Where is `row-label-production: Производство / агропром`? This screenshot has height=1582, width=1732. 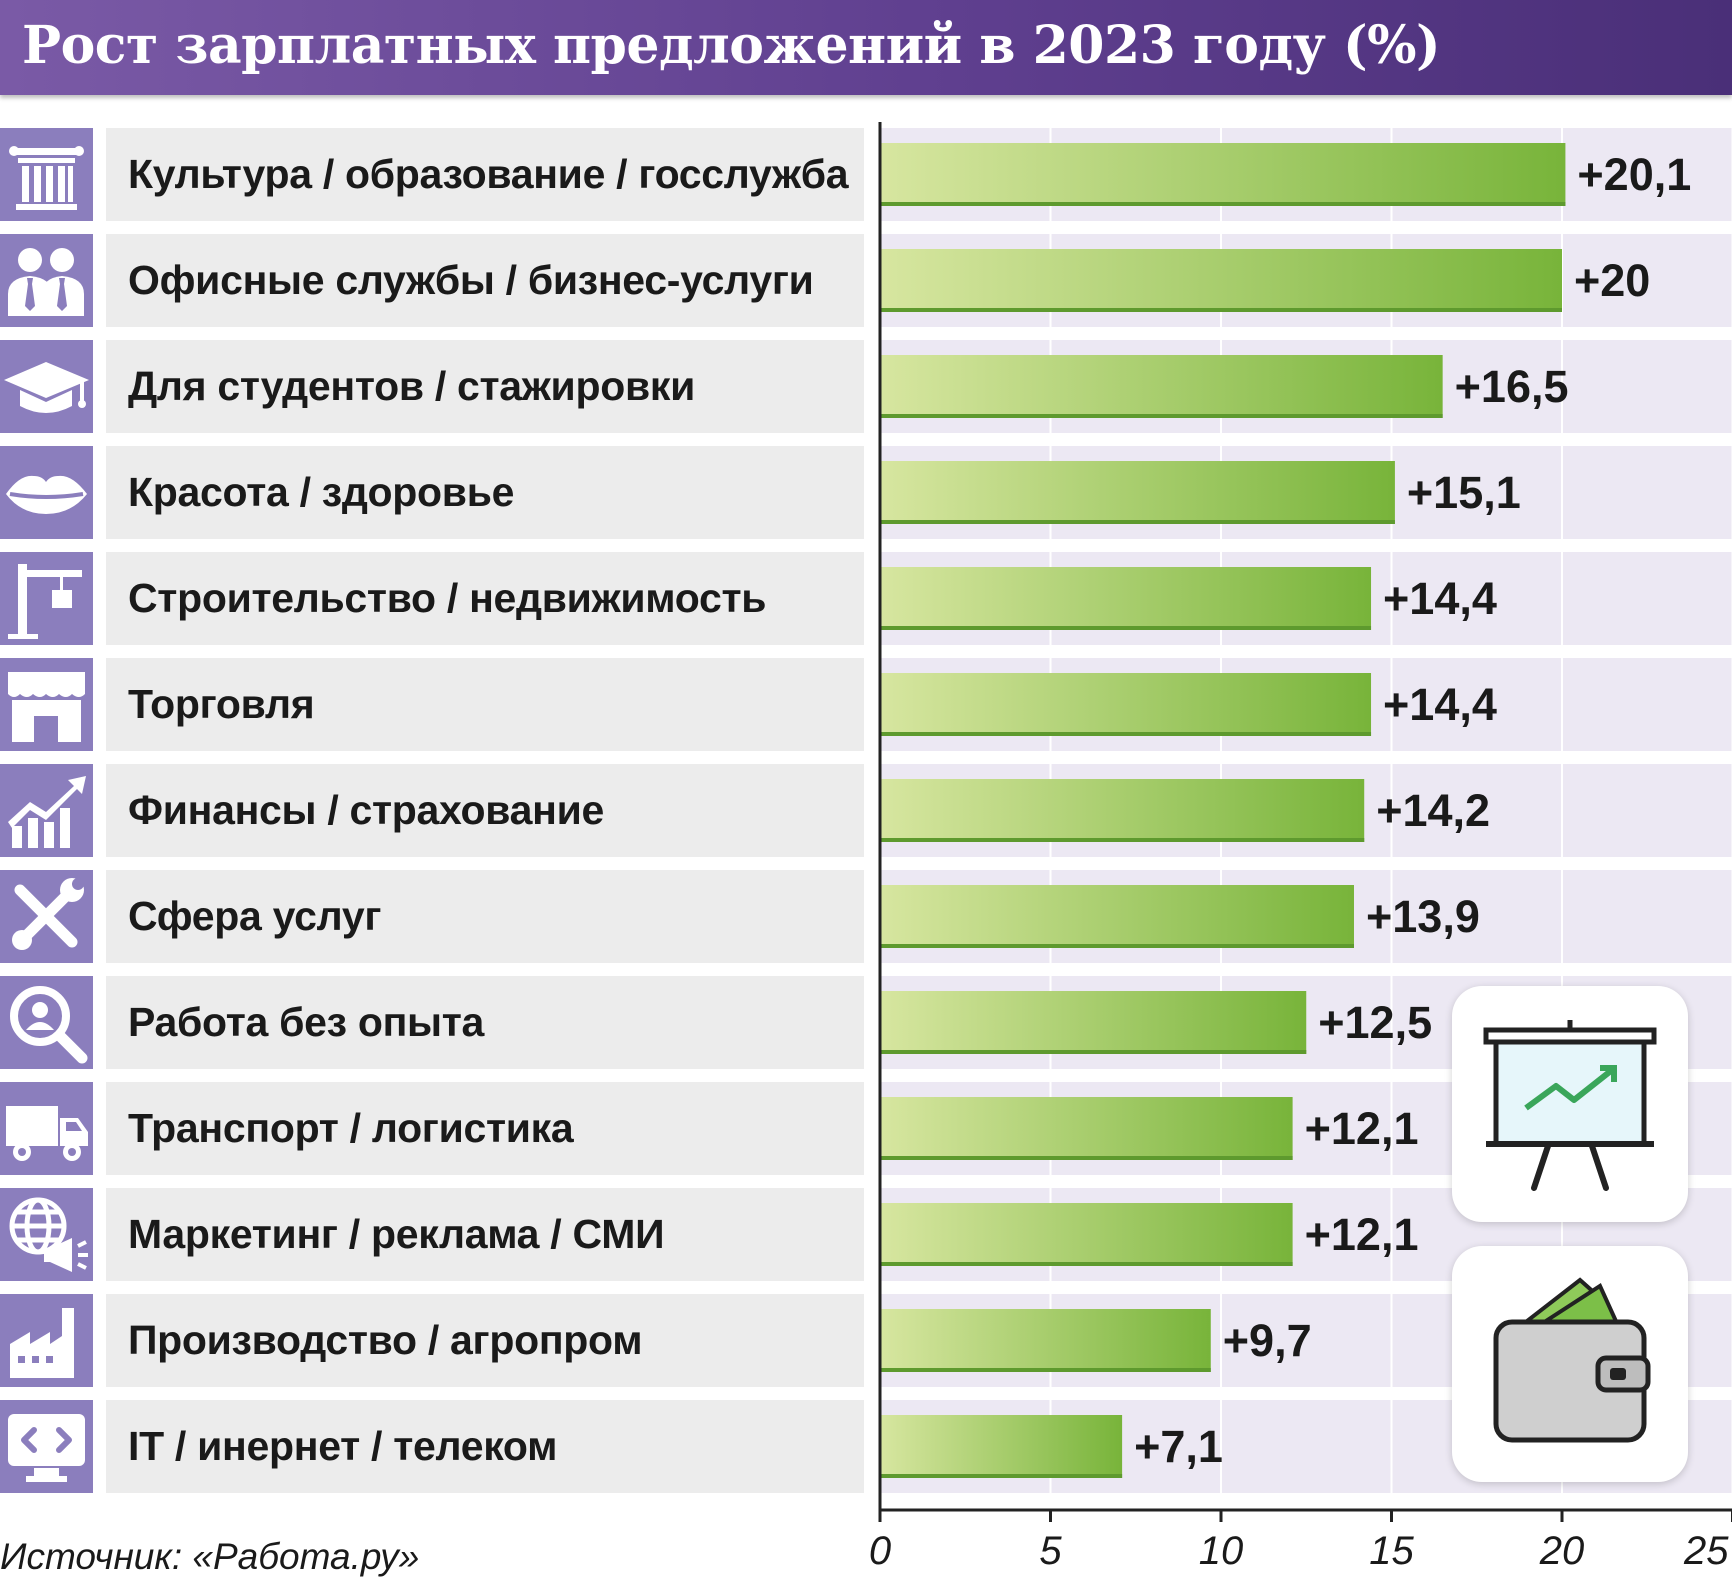
row-label-production: Производство / агропром is located at coordinates (485, 1340).